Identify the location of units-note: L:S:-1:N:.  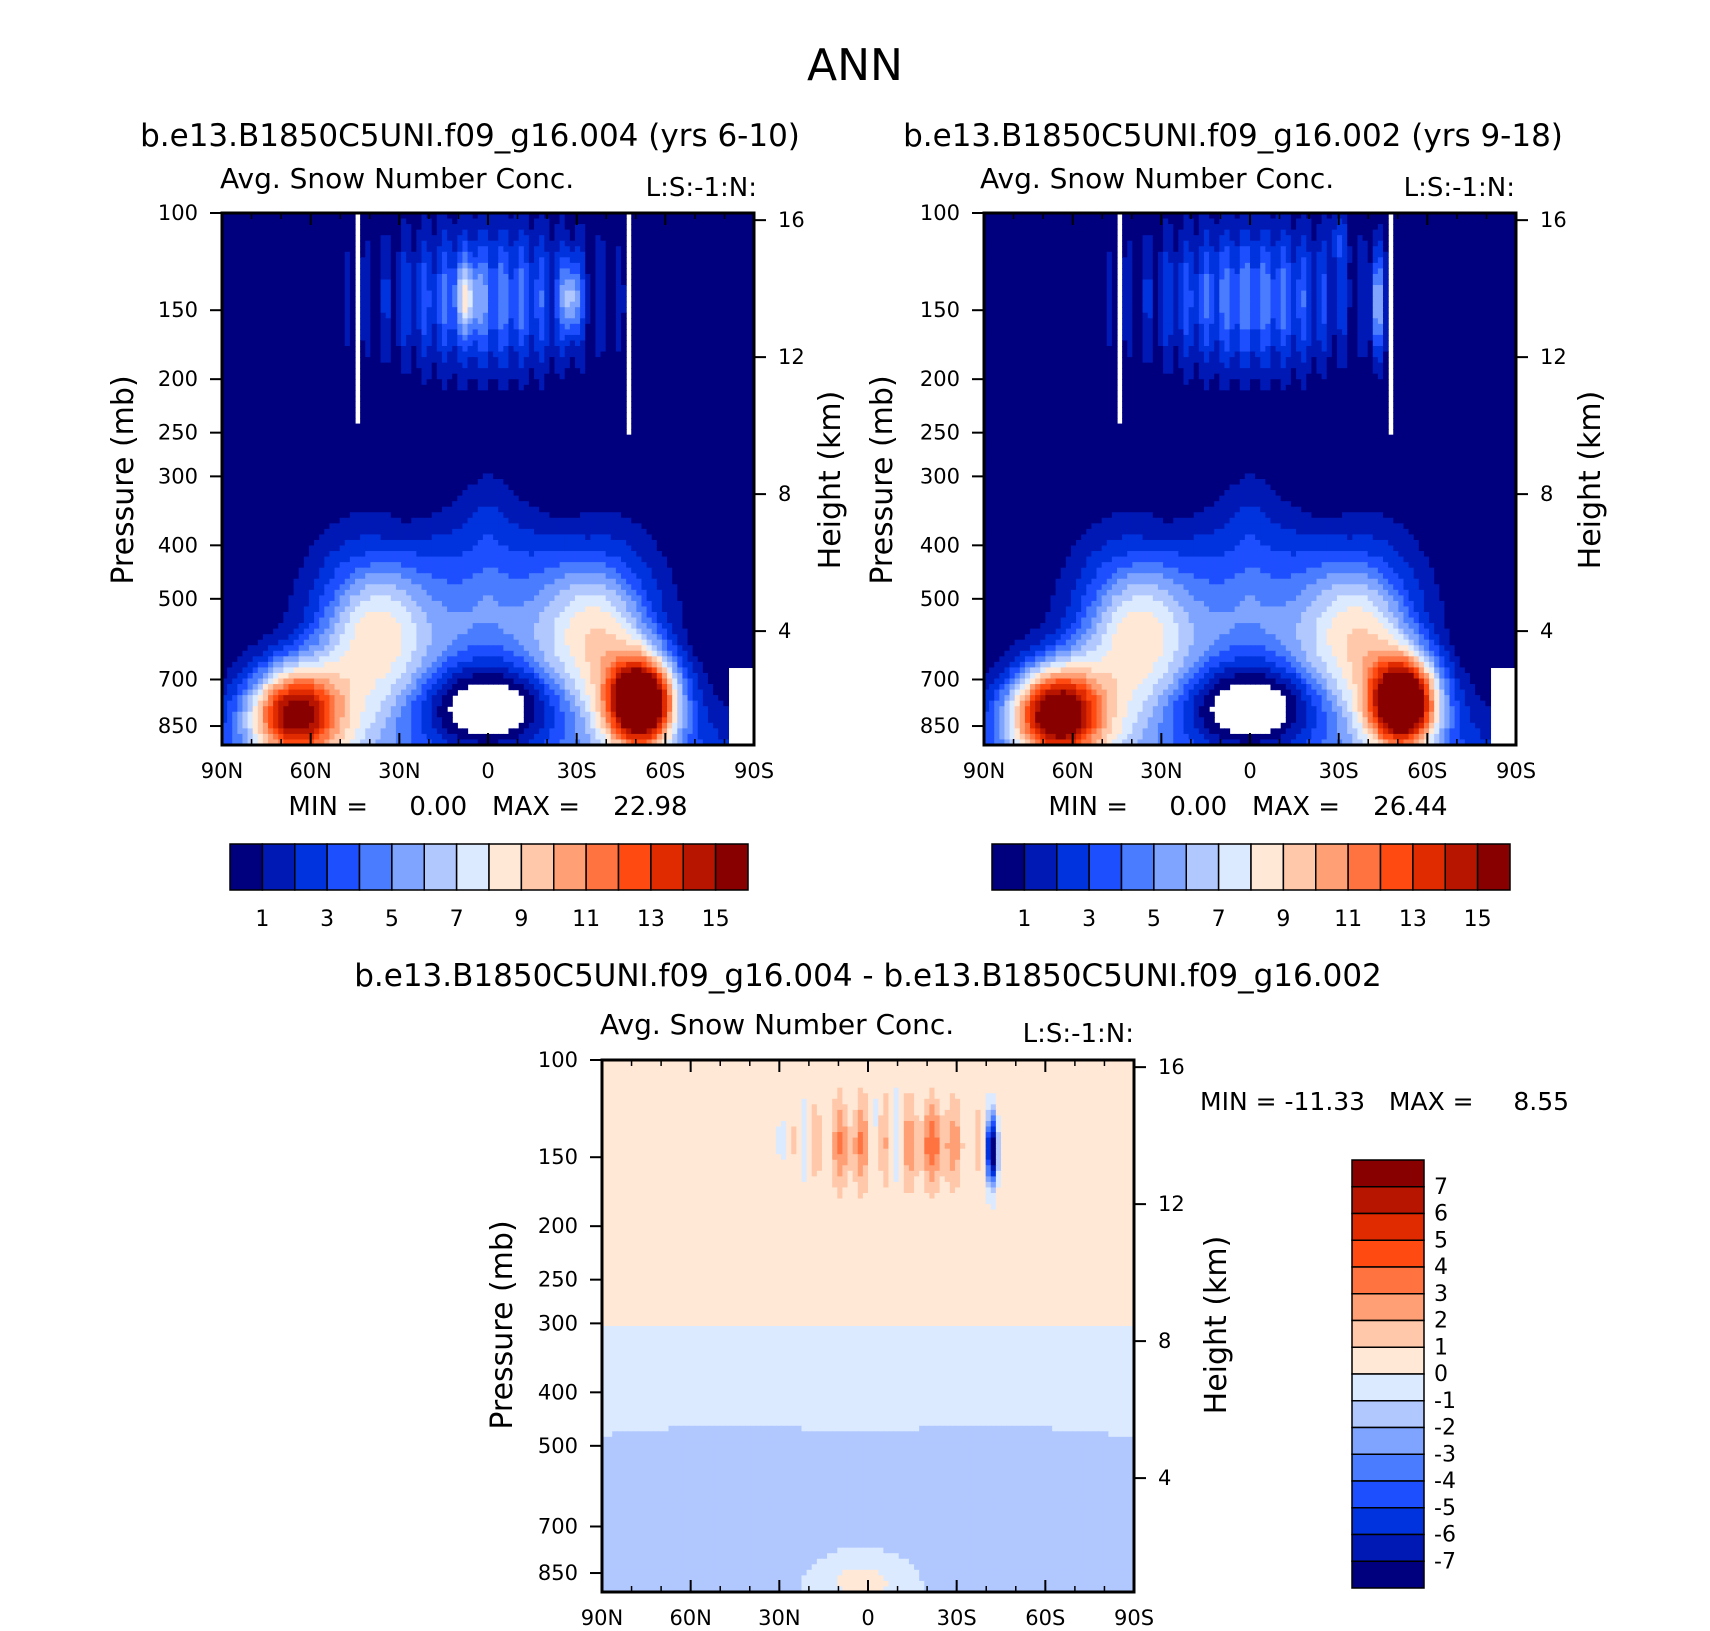
(701, 188).